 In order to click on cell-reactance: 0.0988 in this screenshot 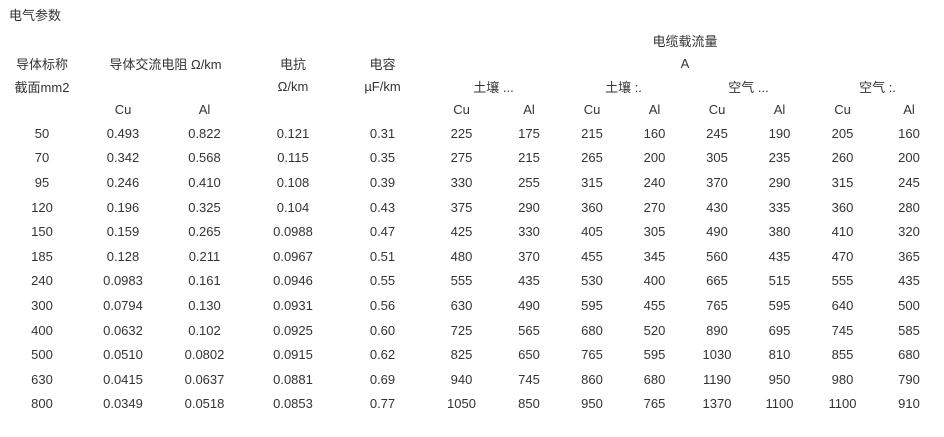, I will do `click(293, 232)`.